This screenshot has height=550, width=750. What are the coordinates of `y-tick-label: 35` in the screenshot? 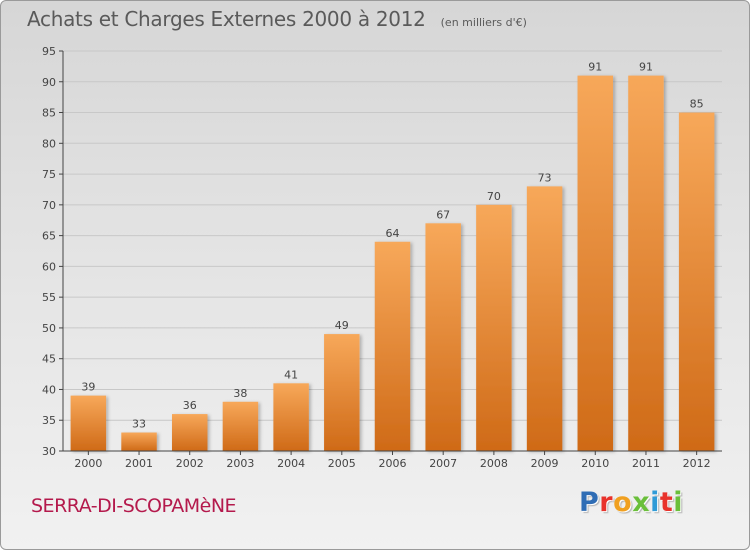 It's located at (49, 420).